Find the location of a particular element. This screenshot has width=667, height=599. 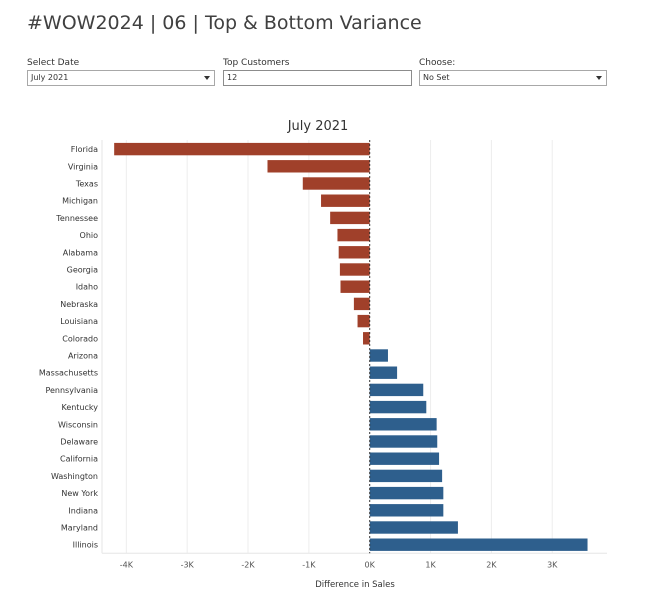

category-label: Maryland is located at coordinates (79, 528).